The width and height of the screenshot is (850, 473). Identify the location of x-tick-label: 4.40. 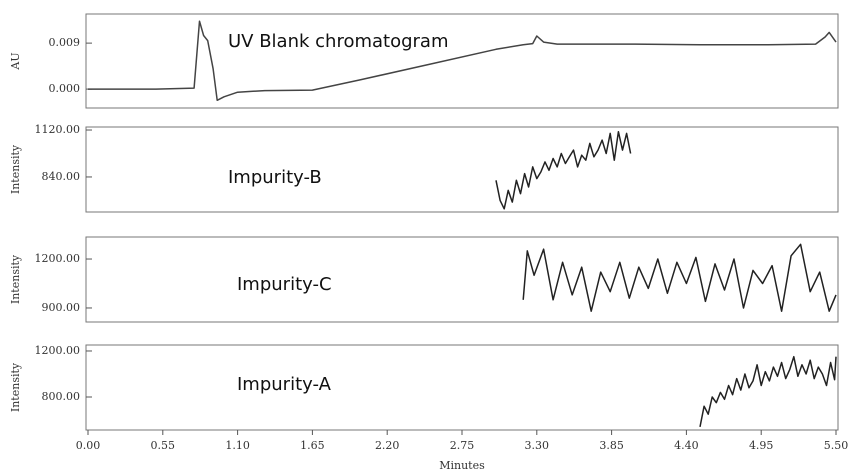
(686, 445).